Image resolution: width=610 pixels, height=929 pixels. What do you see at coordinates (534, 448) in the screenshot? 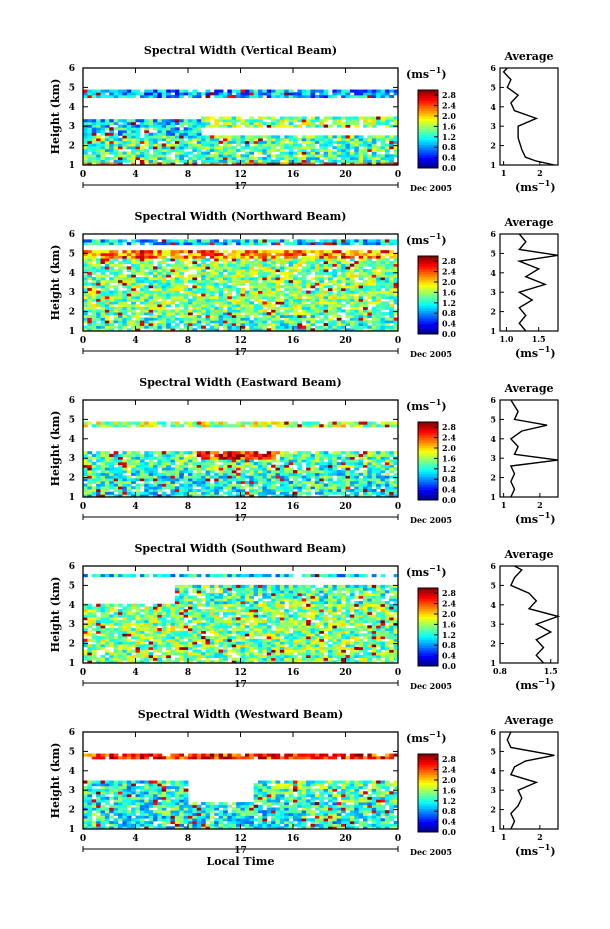
I see `average-profile-line` at bounding box center [534, 448].